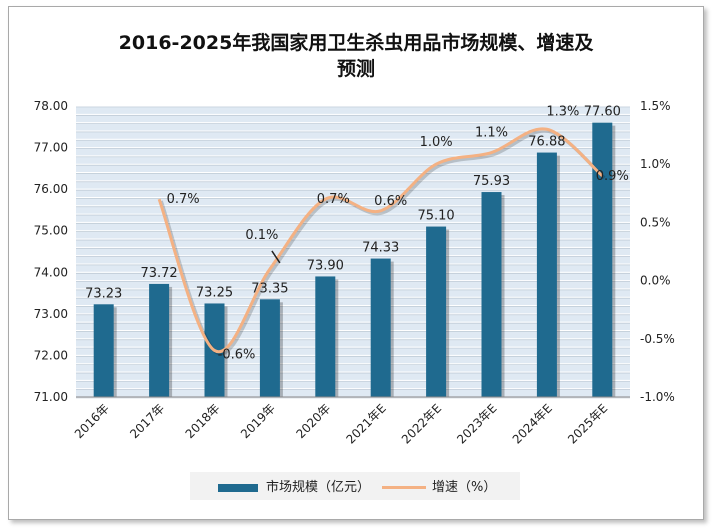 Image resolution: width=712 pixels, height=528 pixels. I want to click on x-tick-label: 2023年E, so click(476, 423).